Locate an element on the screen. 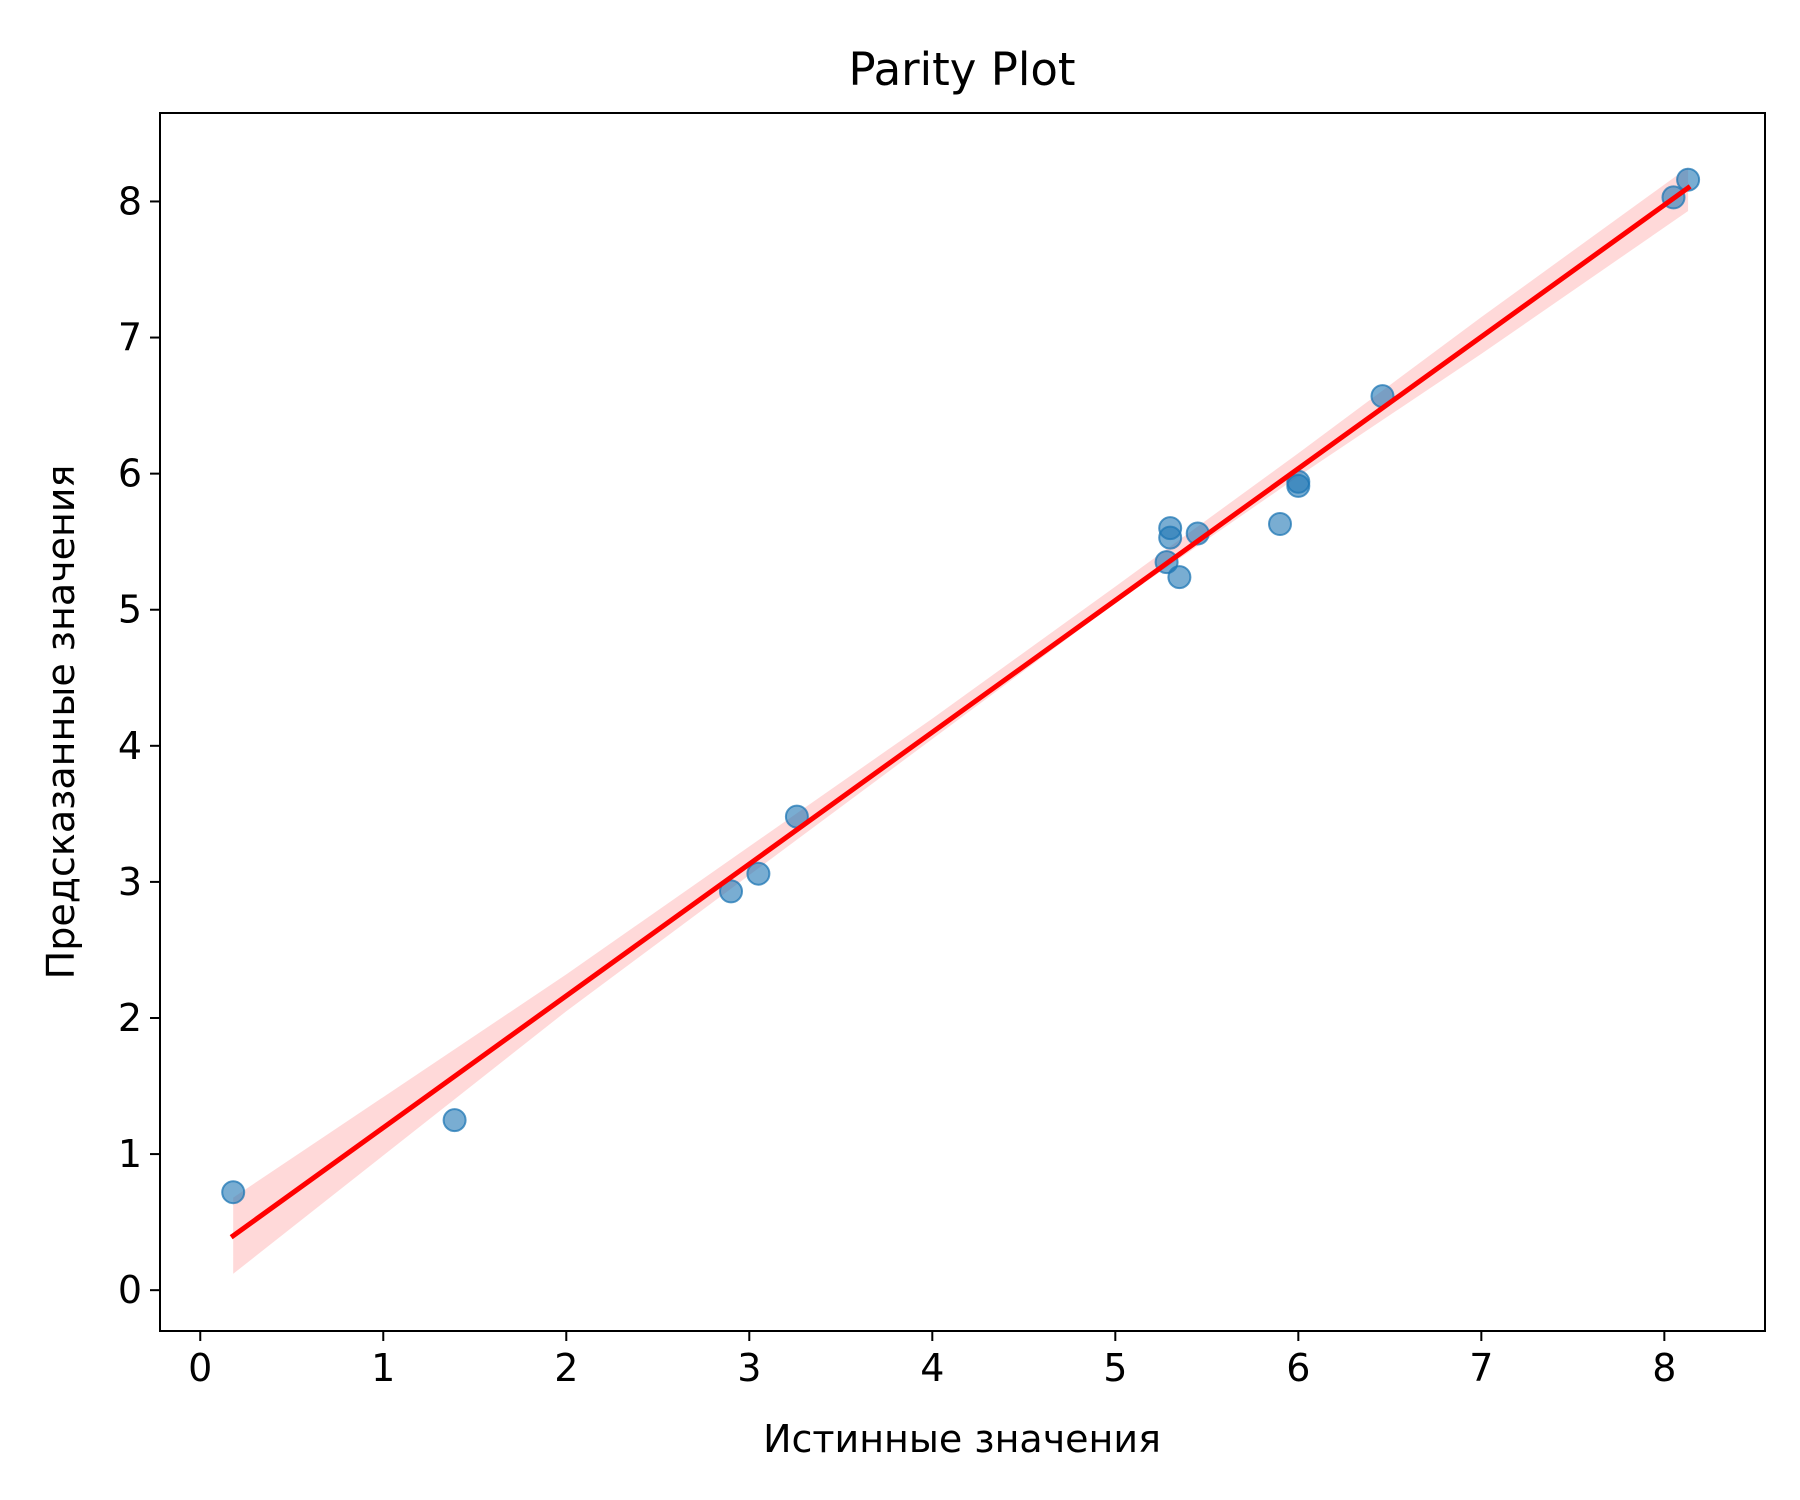  y-tick-label: 2 is located at coordinates (130, 1018).